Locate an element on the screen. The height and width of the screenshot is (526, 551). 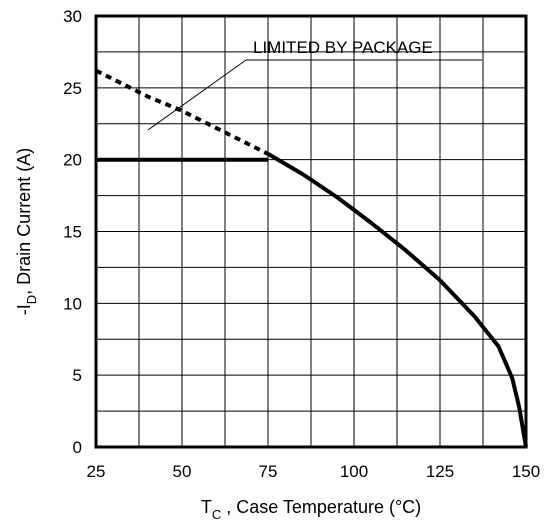
y-tick-label: 10 is located at coordinates (72, 303).